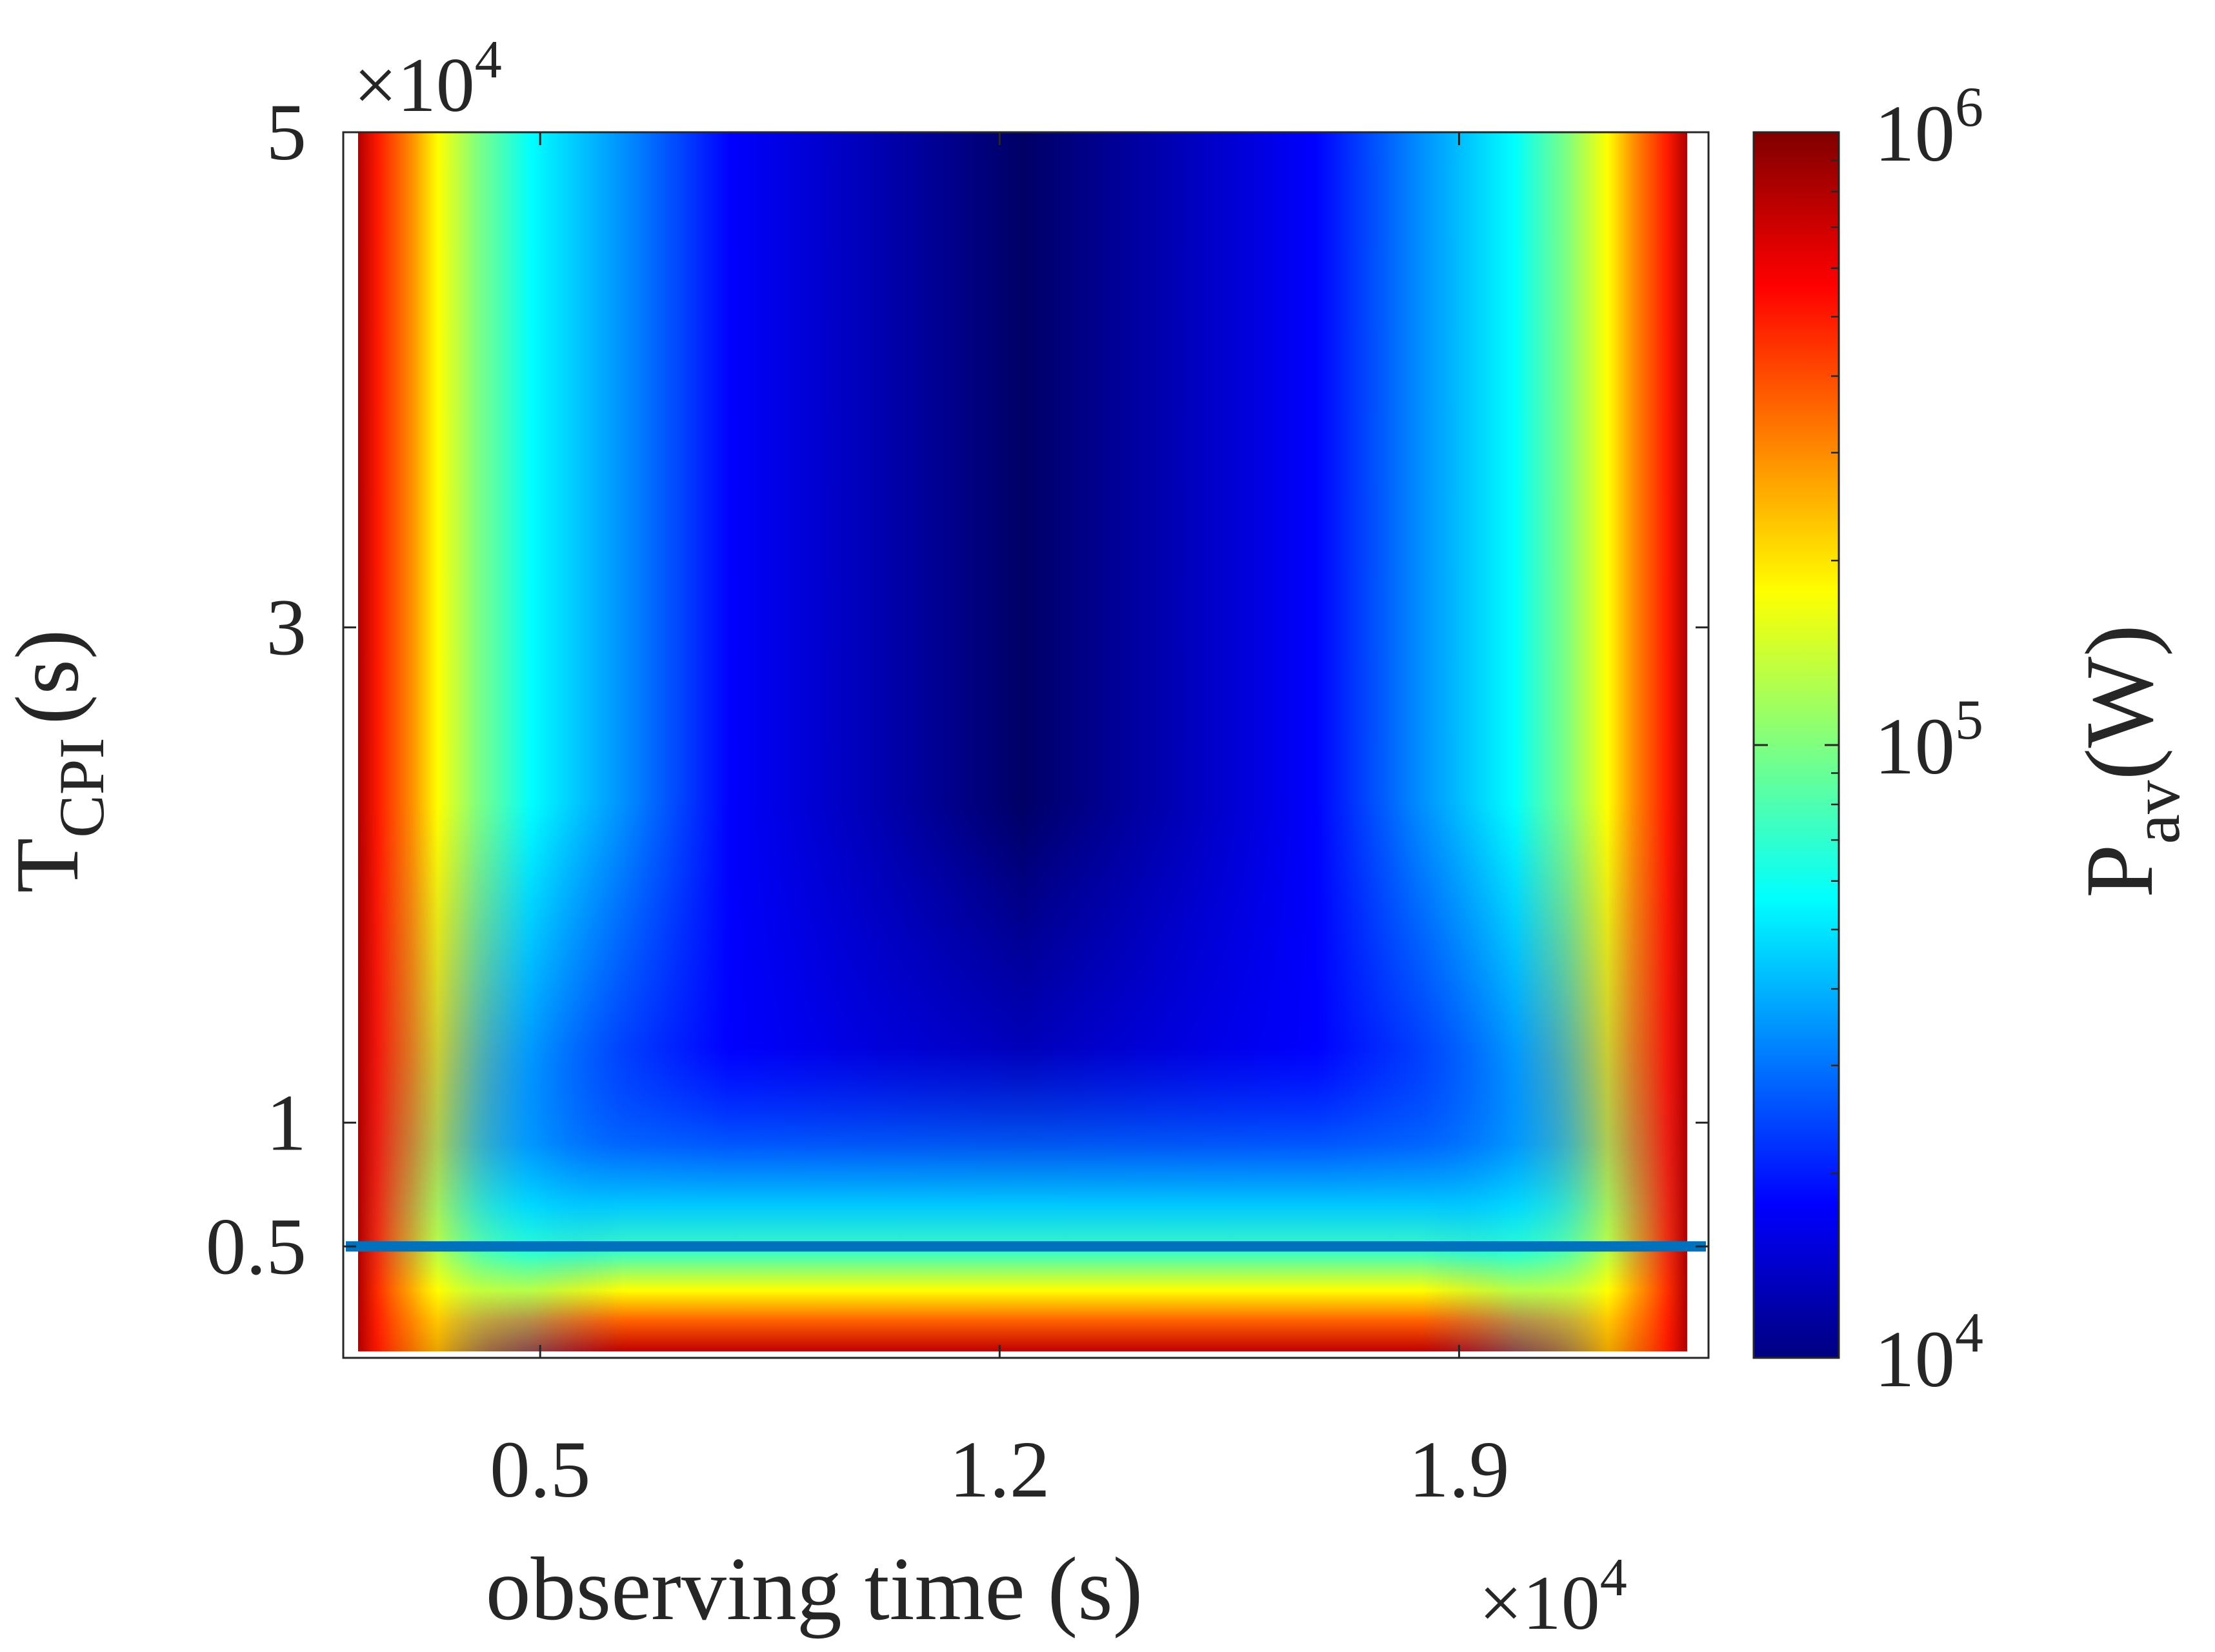 The image size is (2215, 1652). Describe the element at coordinates (1929, 127) in the screenshot. I see `colorbar-tick-label: 10⁶` at that location.